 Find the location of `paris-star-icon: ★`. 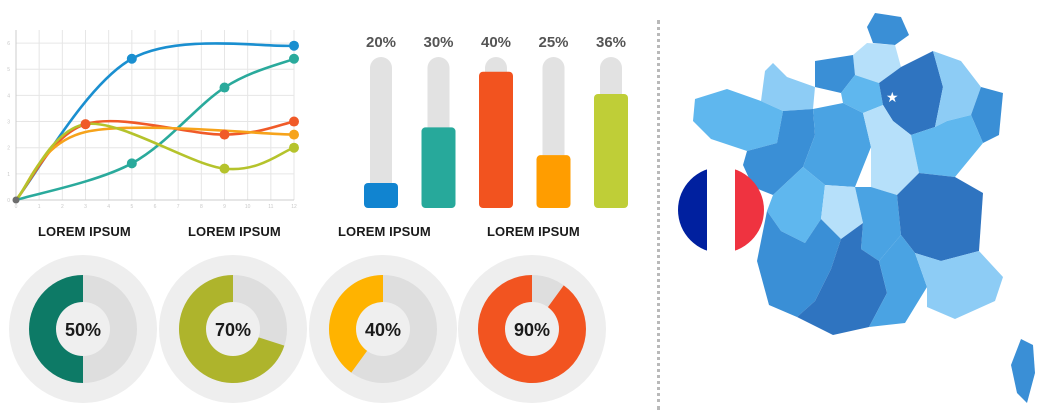

paris-star-icon: ★ is located at coordinates (892, 97).